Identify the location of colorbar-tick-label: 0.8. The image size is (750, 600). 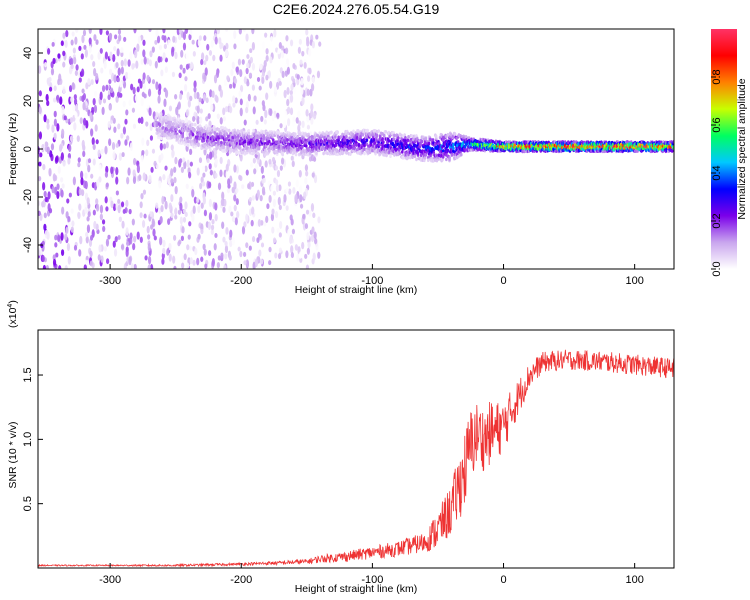
(717, 76).